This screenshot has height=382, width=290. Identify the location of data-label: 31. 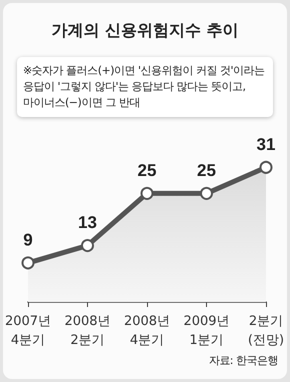
(266, 144).